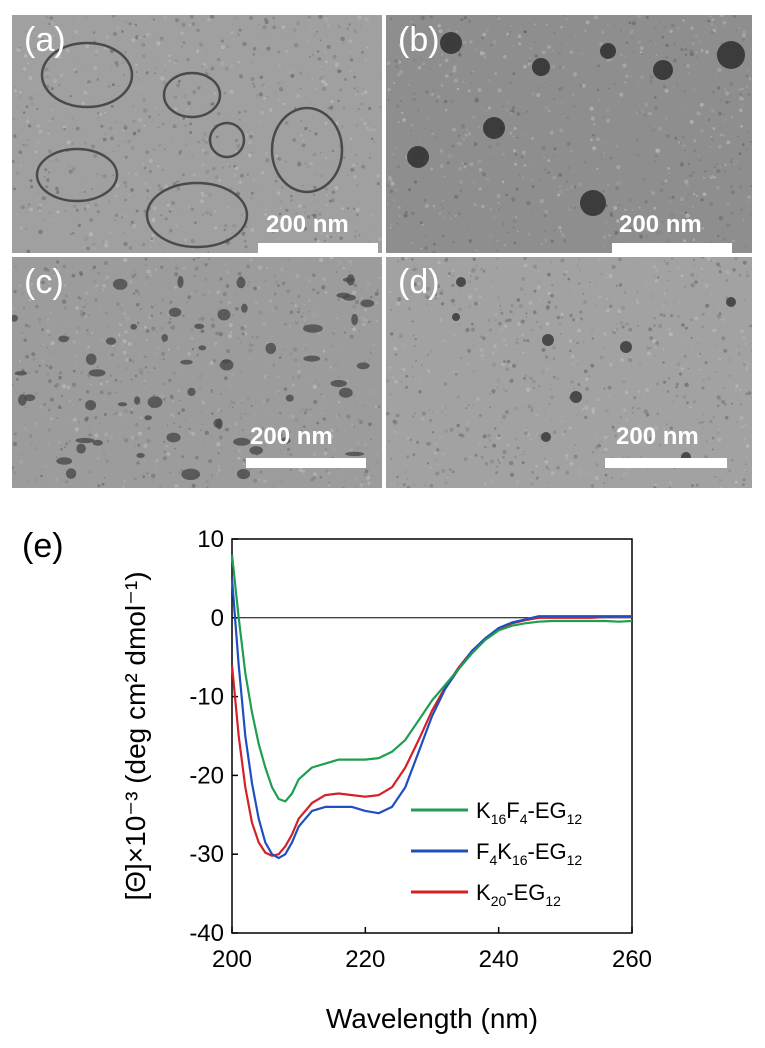 The width and height of the screenshot is (765, 1048). What do you see at coordinates (210, 539) in the screenshot?
I see `y-tick-label: 10` at bounding box center [210, 539].